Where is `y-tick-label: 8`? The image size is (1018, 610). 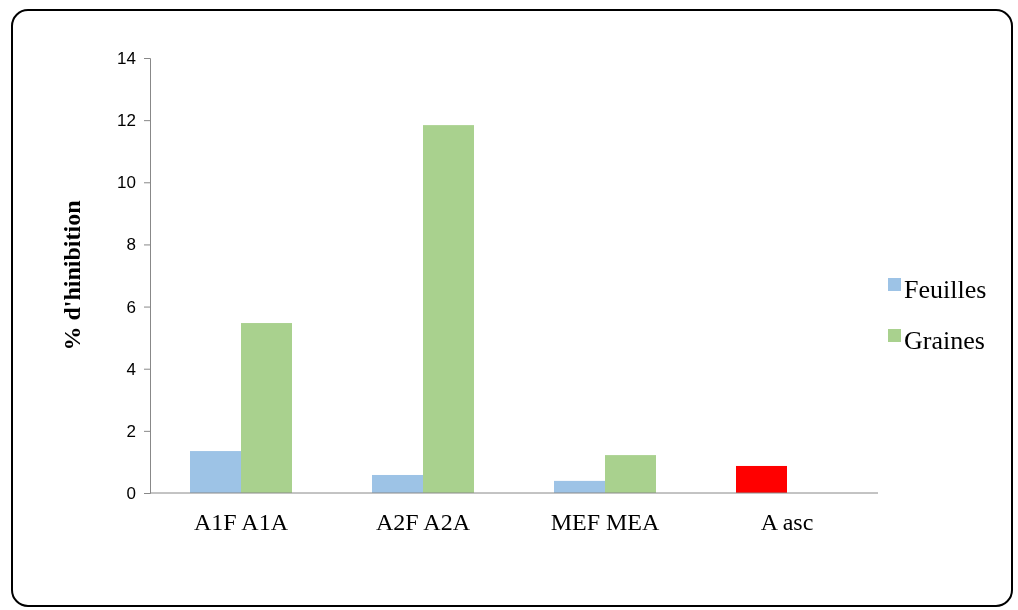 y-tick-label: 8 is located at coordinates (131, 245).